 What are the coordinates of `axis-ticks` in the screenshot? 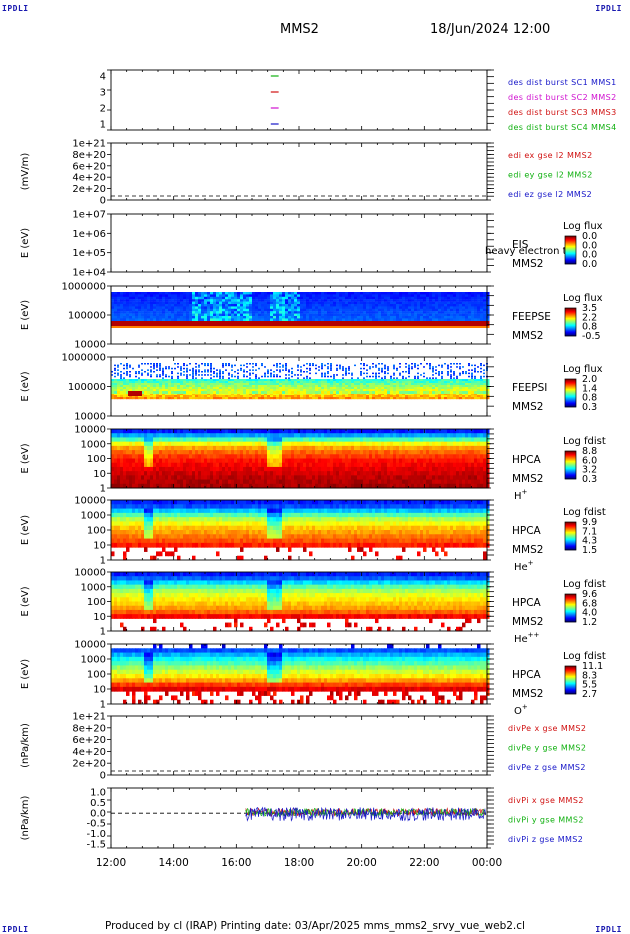 It's located at (300, 315).